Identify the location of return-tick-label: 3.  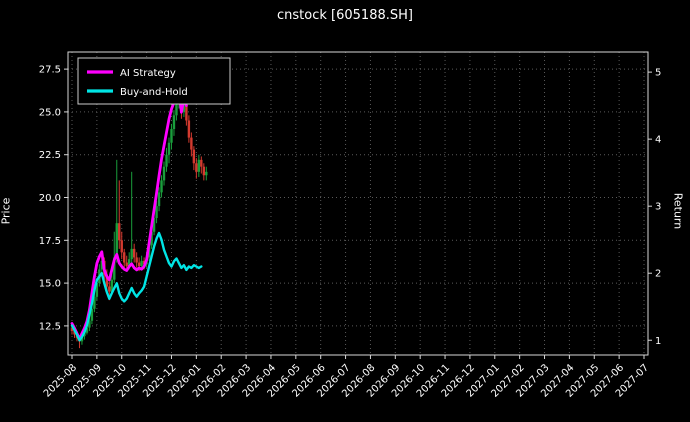
(658, 207).